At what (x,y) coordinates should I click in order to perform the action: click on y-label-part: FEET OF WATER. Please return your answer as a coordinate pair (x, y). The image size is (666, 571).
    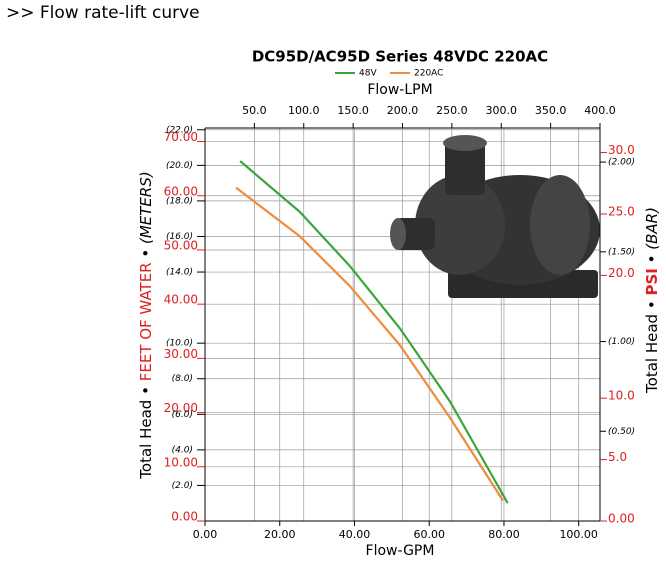
    Looking at the image, I should click on (146, 321).